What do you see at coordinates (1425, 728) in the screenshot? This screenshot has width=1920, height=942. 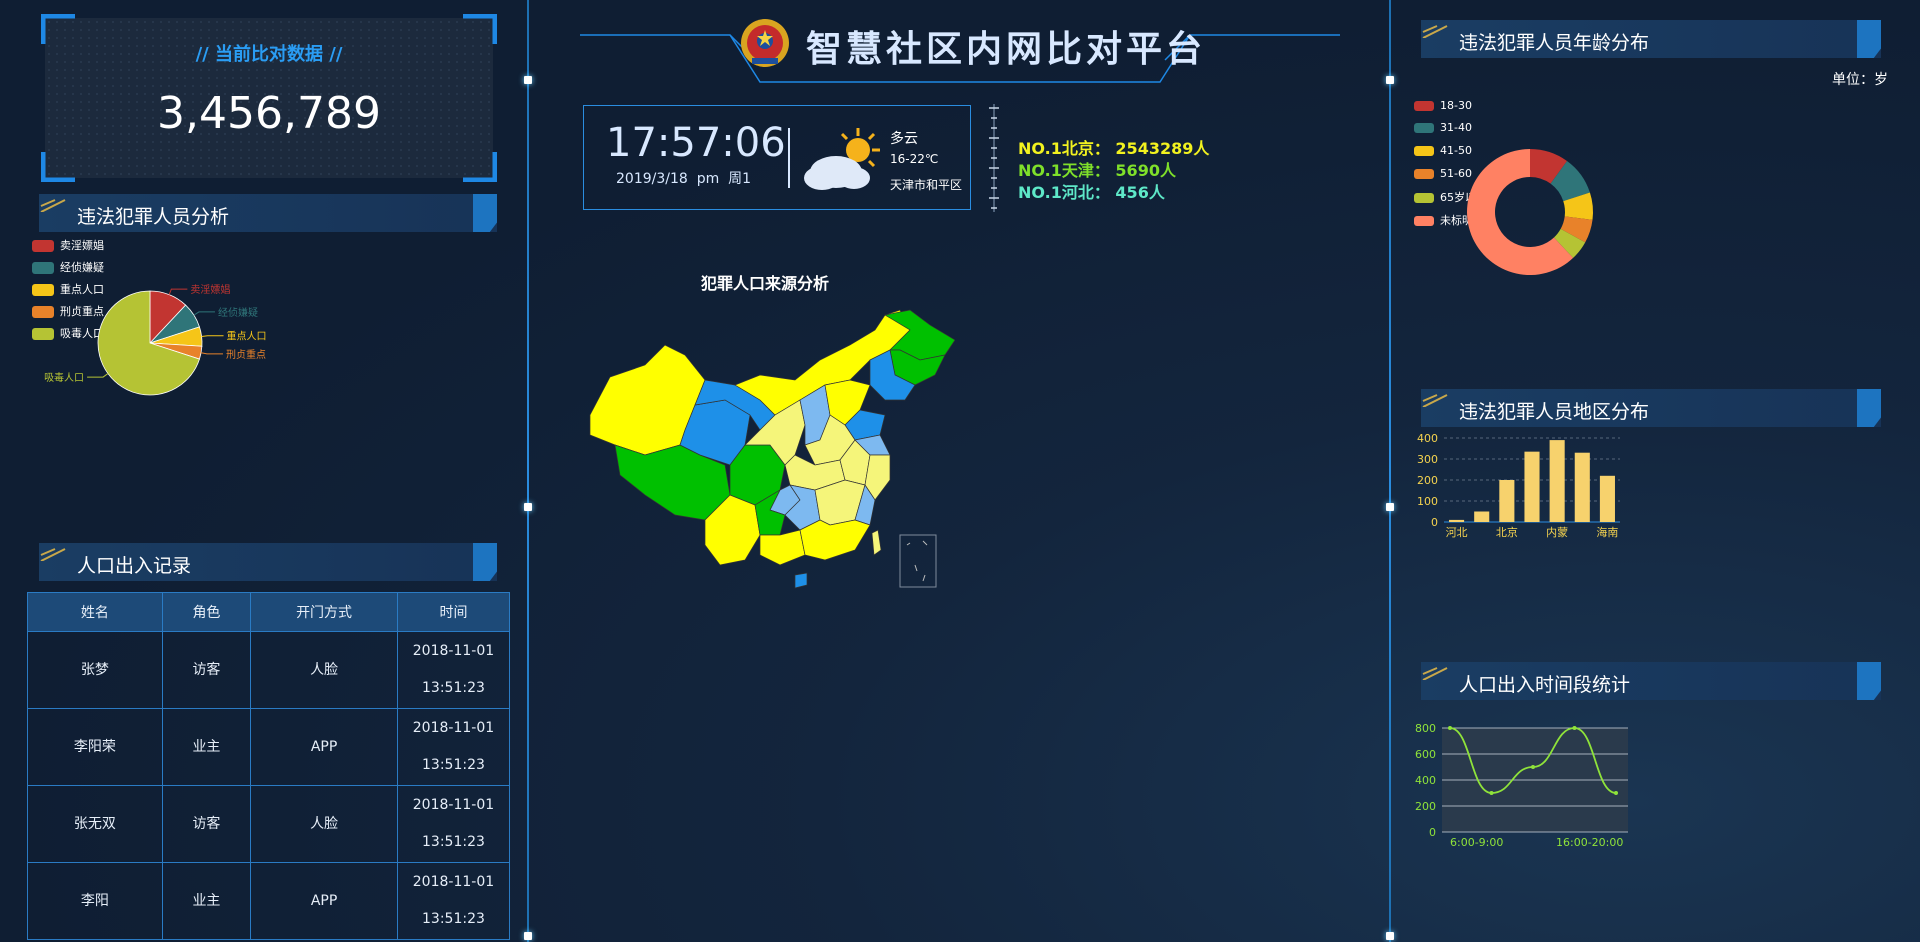 I see `y-tick-label: 800` at bounding box center [1425, 728].